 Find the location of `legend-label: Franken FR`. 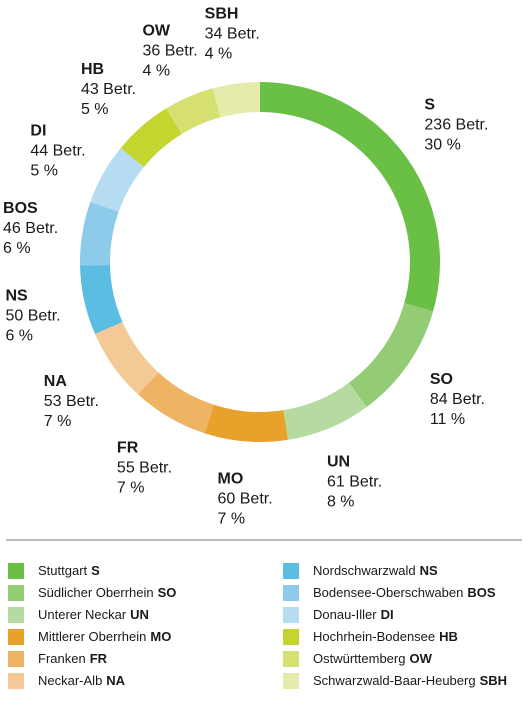

legend-label: Franken FR is located at coordinates (73, 658).